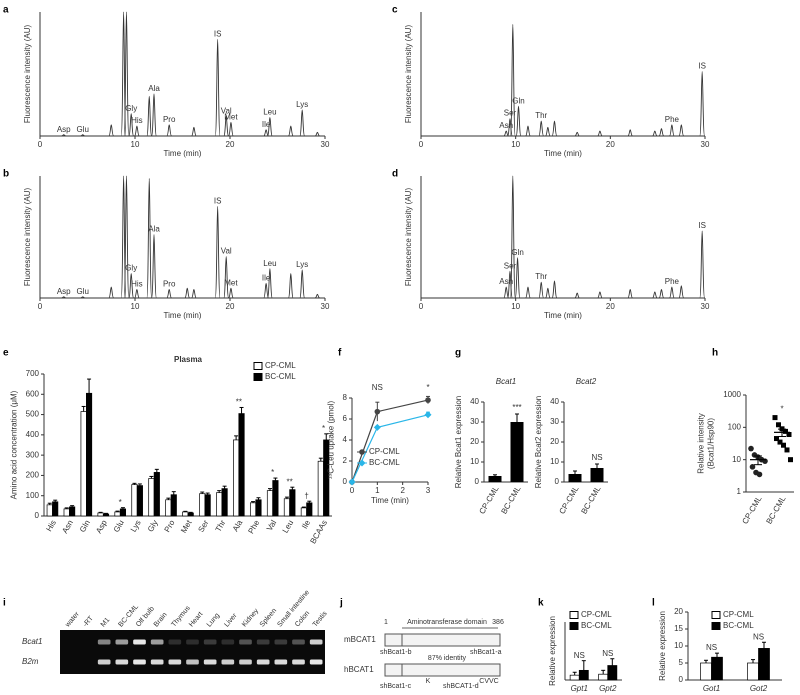 This screenshot has height=695, width=800. I want to click on peak-label: His, so click(137, 120).